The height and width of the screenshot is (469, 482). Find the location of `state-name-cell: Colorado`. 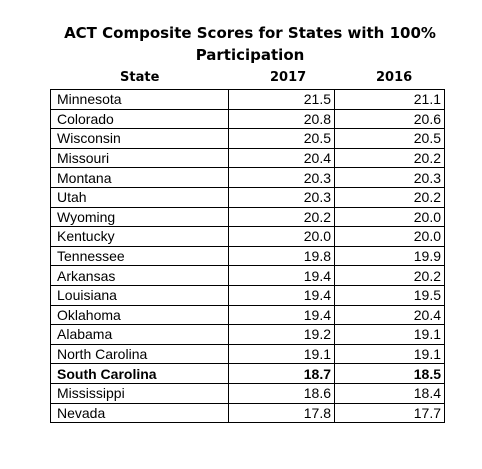

state-name-cell: Colorado is located at coordinates (139, 119).